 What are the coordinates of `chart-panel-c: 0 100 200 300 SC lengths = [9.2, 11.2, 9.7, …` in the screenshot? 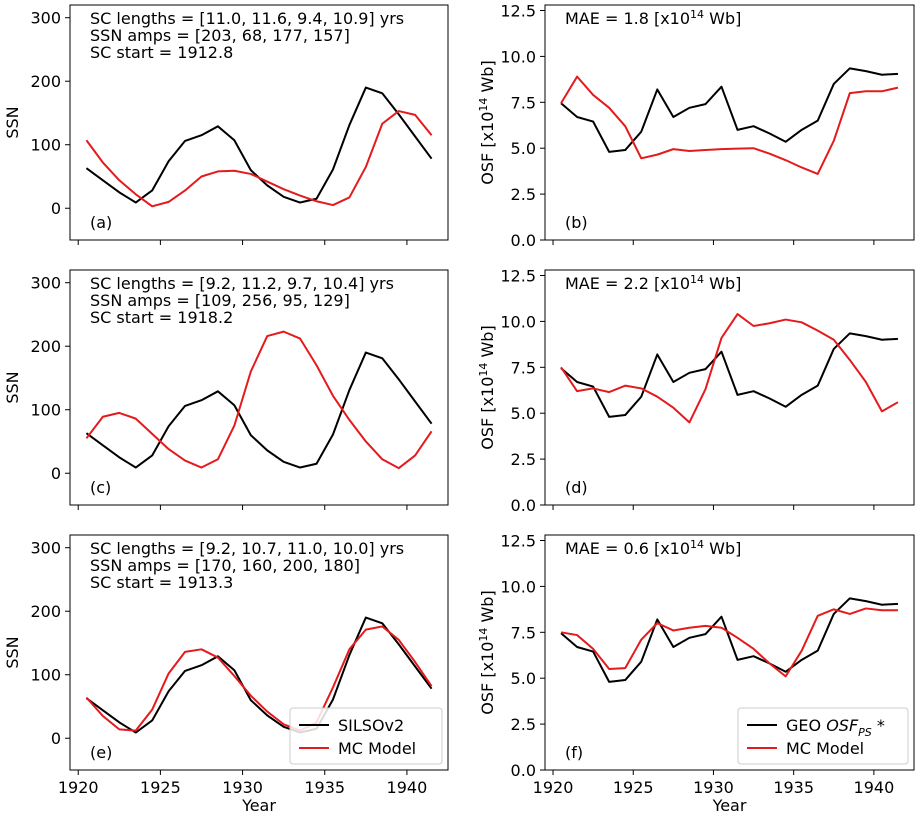 It's located at (226, 389).